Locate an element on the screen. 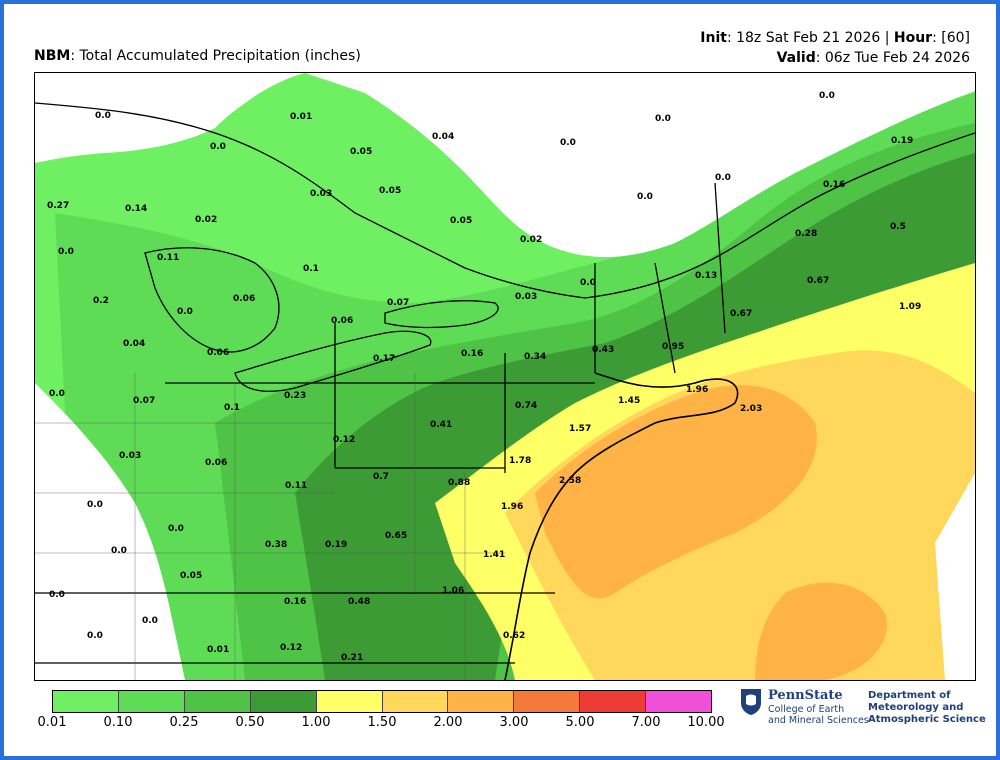 This screenshot has width=1000, height=760. precip-colorbar is located at coordinates (382, 701).